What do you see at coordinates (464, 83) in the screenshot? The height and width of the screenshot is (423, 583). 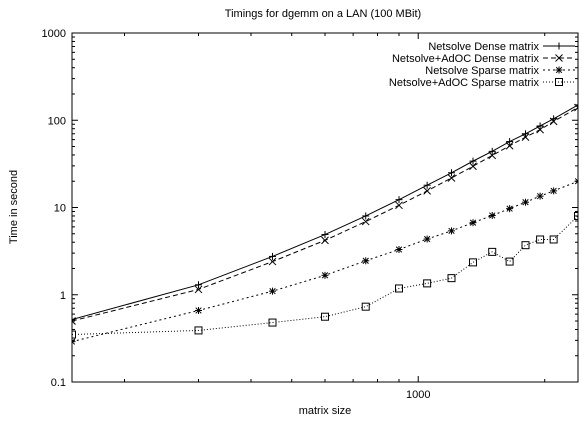 I see `legend-label: Netsolve+AdOC Sparse matrix` at bounding box center [464, 83].